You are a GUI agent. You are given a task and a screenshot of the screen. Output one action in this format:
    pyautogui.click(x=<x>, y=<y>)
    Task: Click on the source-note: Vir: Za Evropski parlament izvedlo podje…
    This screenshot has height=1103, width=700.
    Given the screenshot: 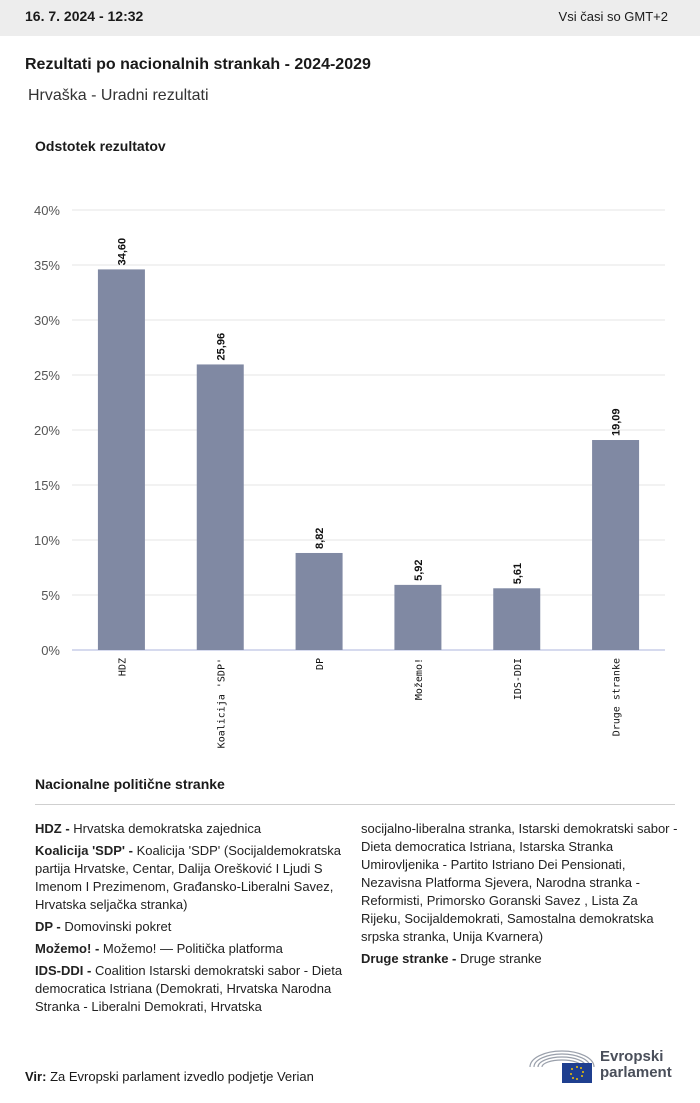 What is the action you would take?
    pyautogui.click(x=169, y=1076)
    